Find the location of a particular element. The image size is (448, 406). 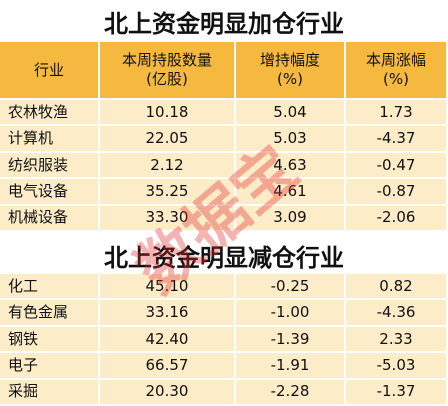

value-cell: -0.47 is located at coordinates (397, 166).